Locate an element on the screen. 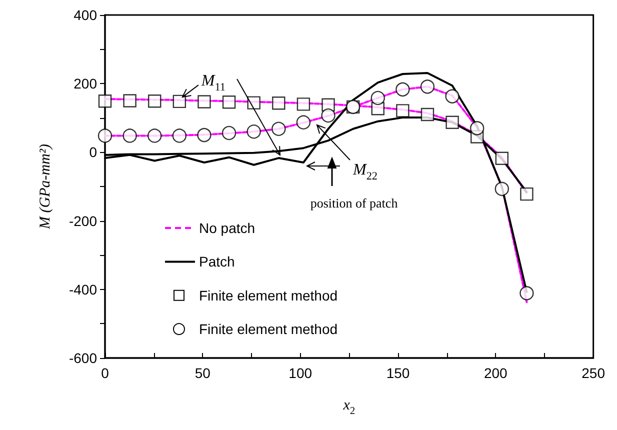  x-tick-label: 250 is located at coordinates (594, 373).